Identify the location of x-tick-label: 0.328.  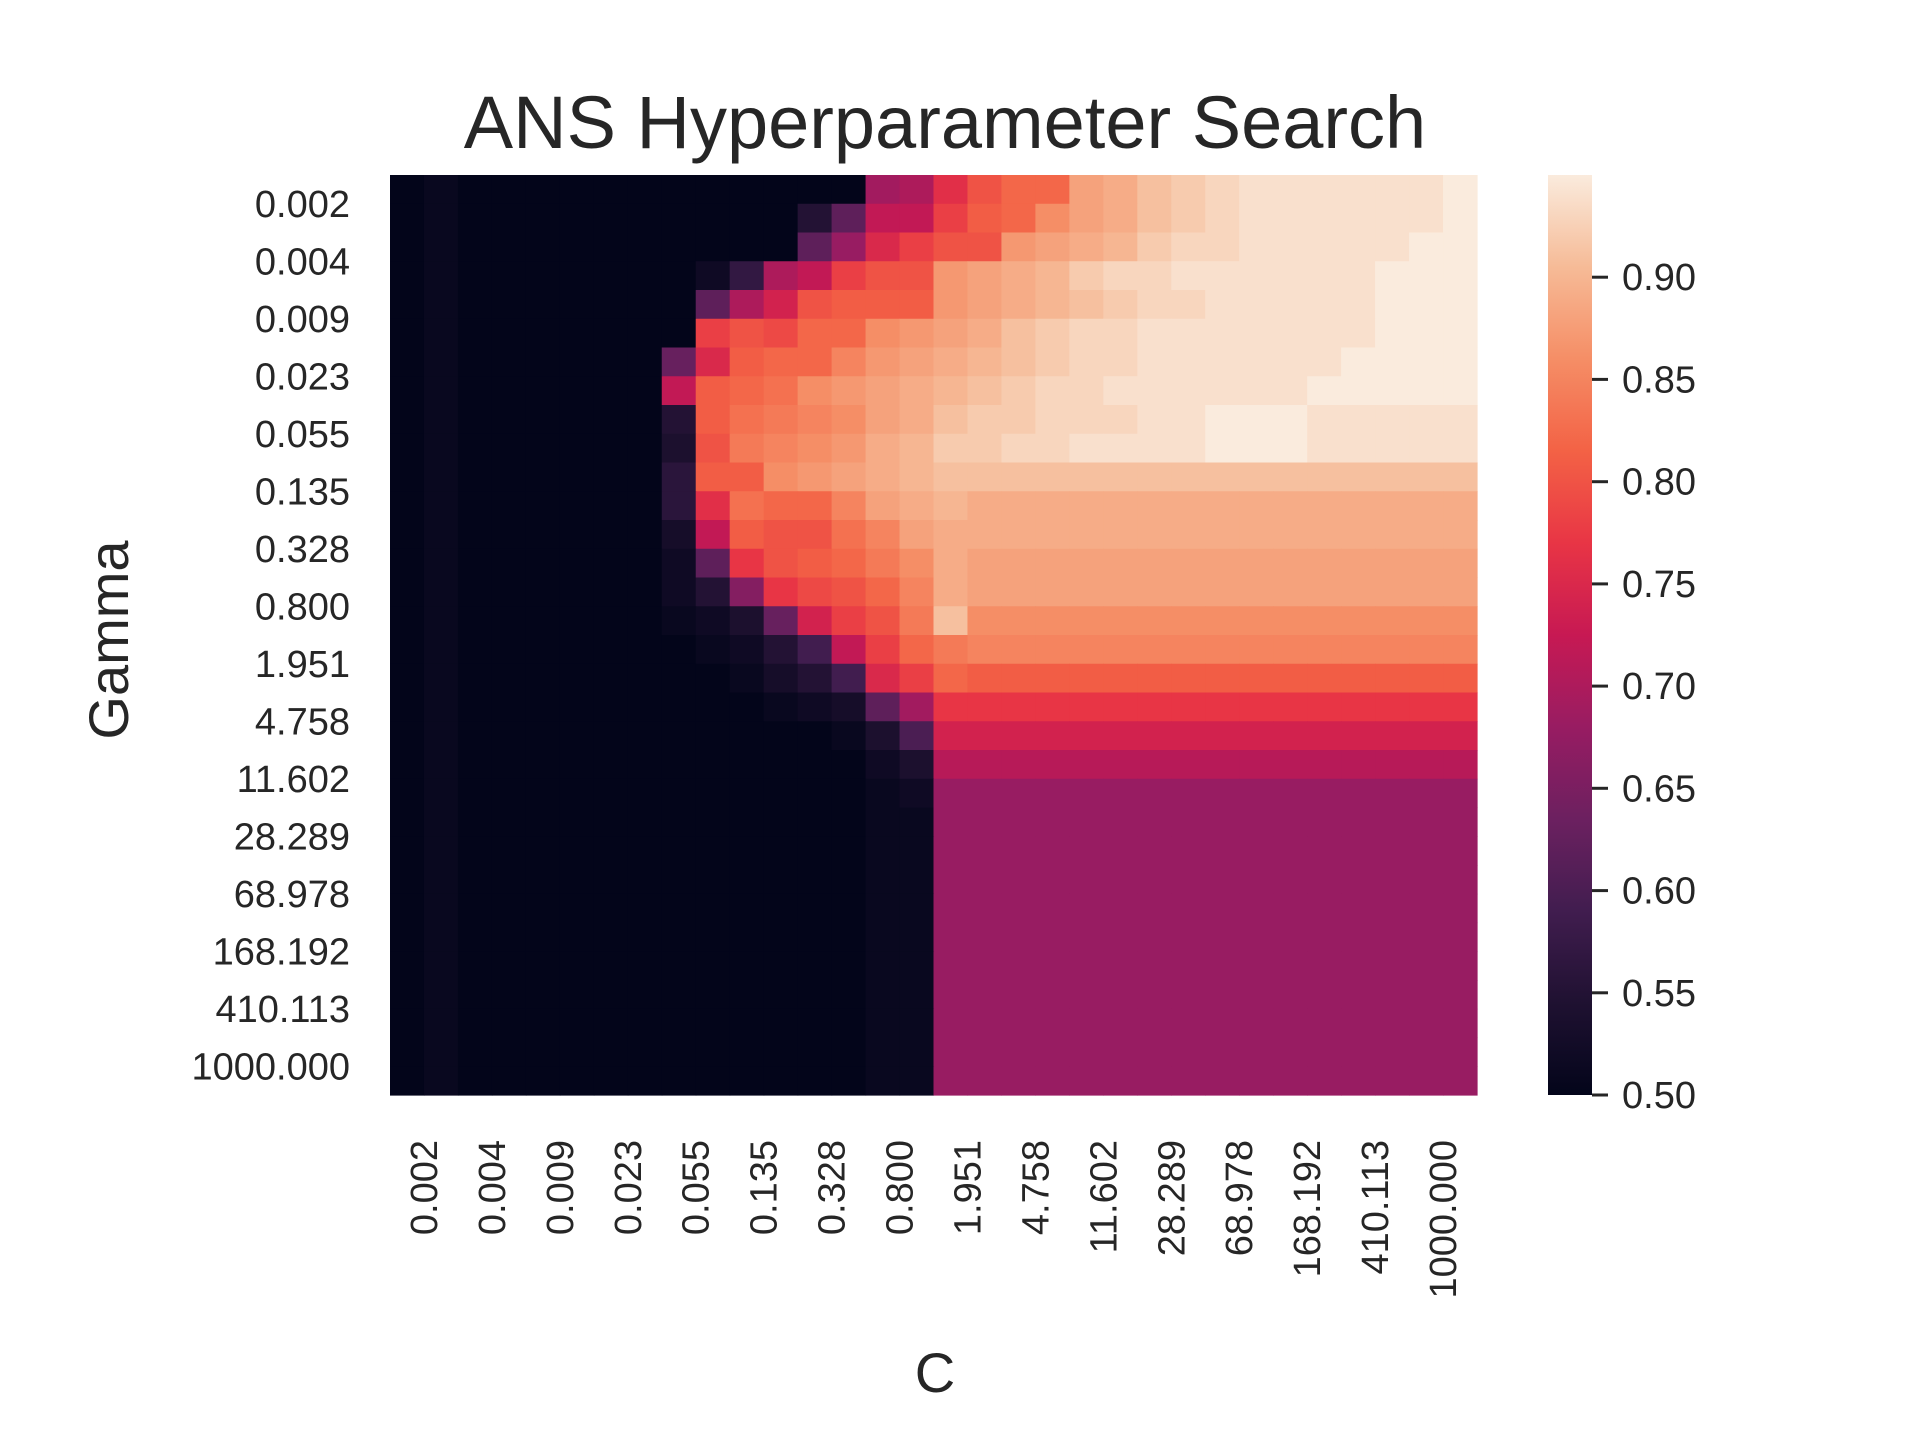
(833, 1187).